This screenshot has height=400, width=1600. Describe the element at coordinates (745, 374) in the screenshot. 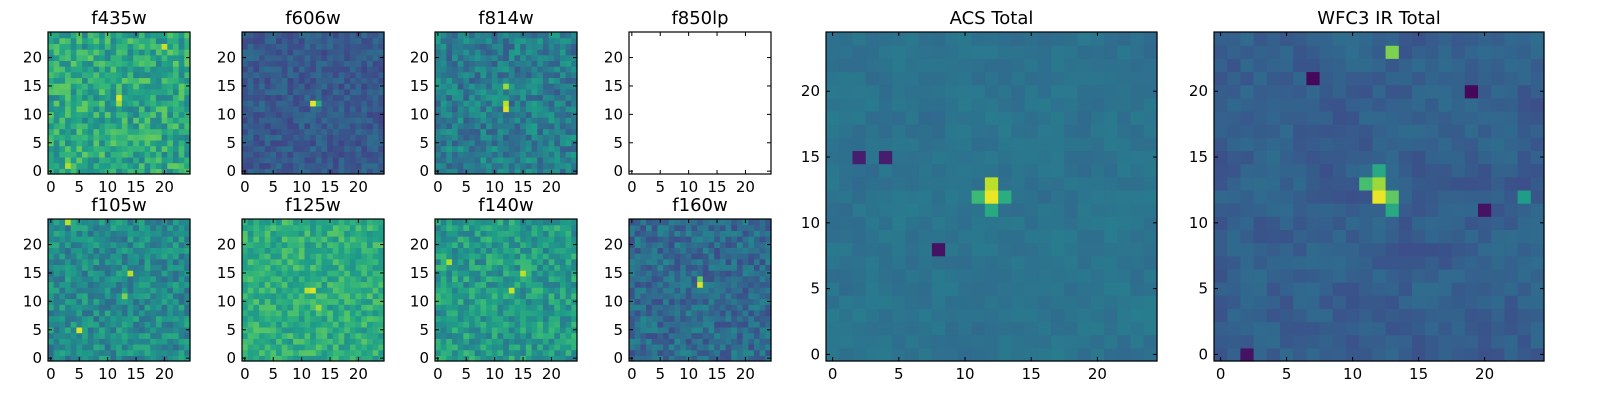

I see `x-tick-label: 20` at that location.